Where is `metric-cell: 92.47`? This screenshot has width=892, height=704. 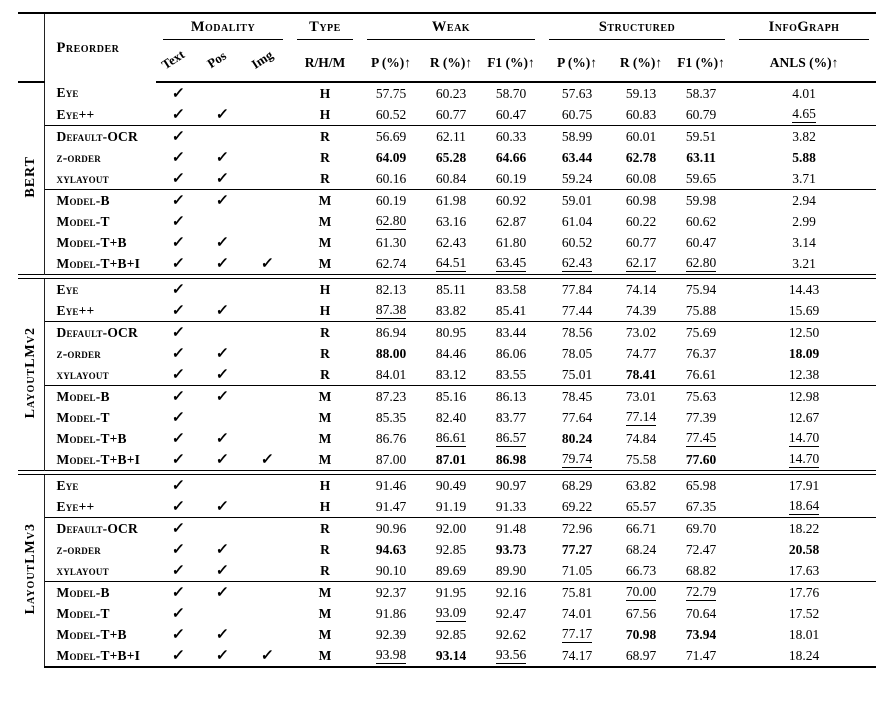
metric-cell: 92.47 is located at coordinates (511, 613).